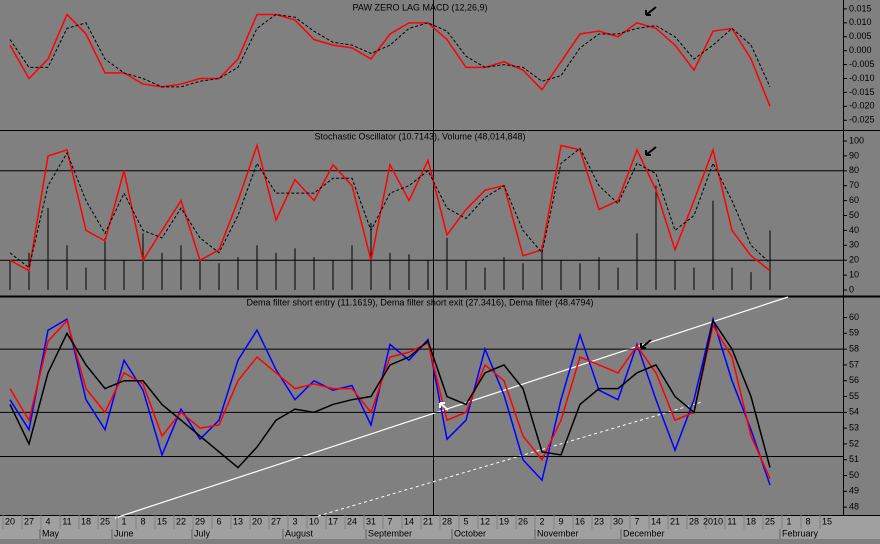  Describe the element at coordinates (419, 7) in the screenshot. I see `panel-title: PAW ZERO LAG MACD (12,26,9)` at that location.